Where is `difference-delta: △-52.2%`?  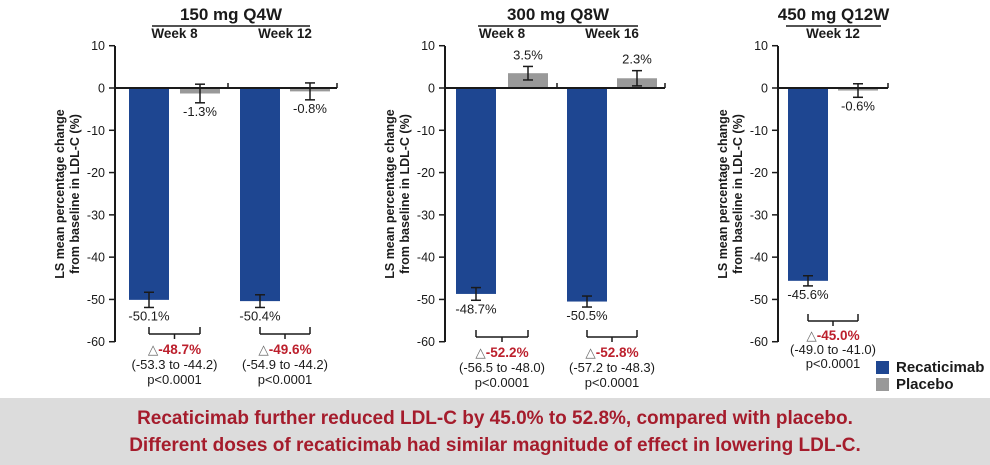 difference-delta: △-52.2% is located at coordinates (501, 352).